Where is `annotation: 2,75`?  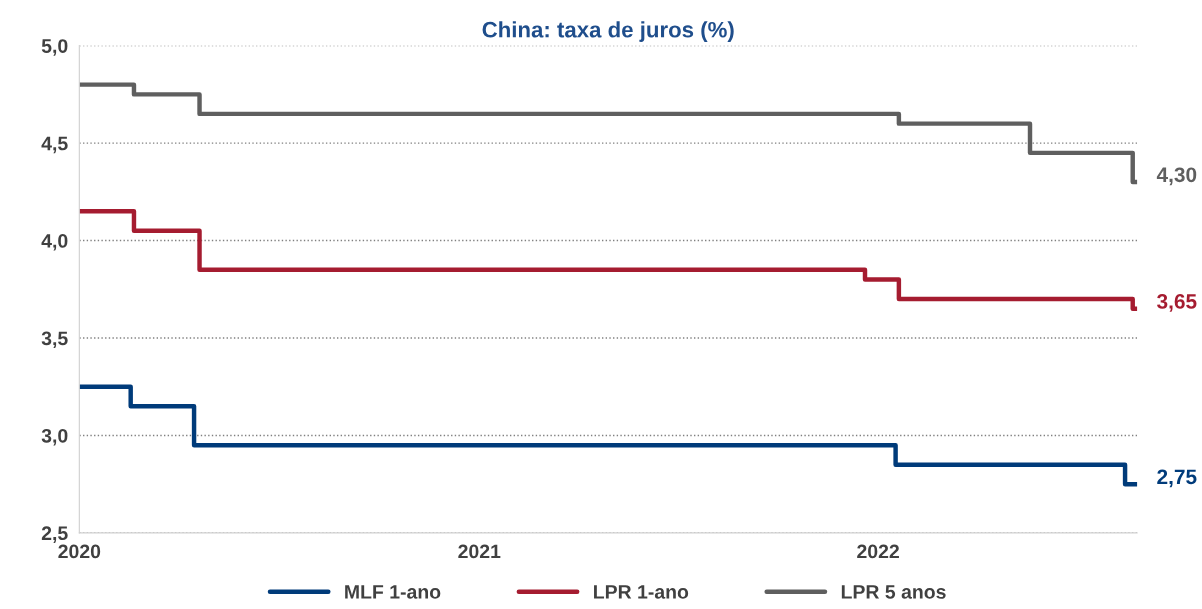
annotation: 2,75 is located at coordinates (1177, 478).